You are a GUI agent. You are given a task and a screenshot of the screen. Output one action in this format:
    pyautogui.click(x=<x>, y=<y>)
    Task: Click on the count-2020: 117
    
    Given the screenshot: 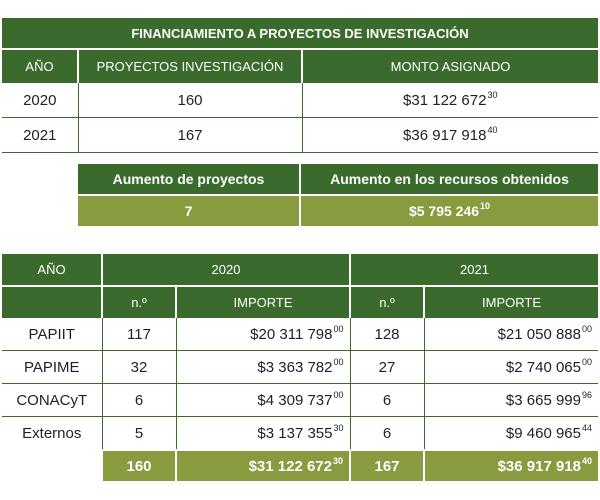 What is the action you would take?
    pyautogui.click(x=138, y=334)
    